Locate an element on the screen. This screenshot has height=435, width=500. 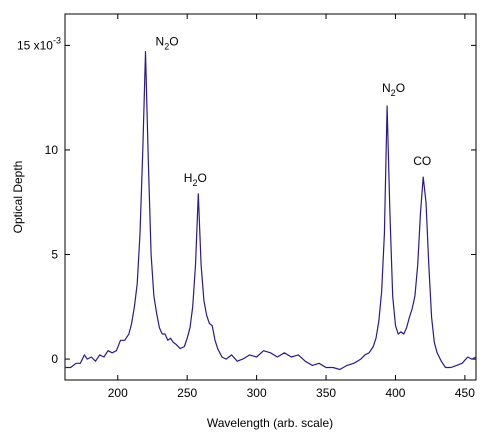
y-tick-label: 0 is located at coordinates (54, 359).